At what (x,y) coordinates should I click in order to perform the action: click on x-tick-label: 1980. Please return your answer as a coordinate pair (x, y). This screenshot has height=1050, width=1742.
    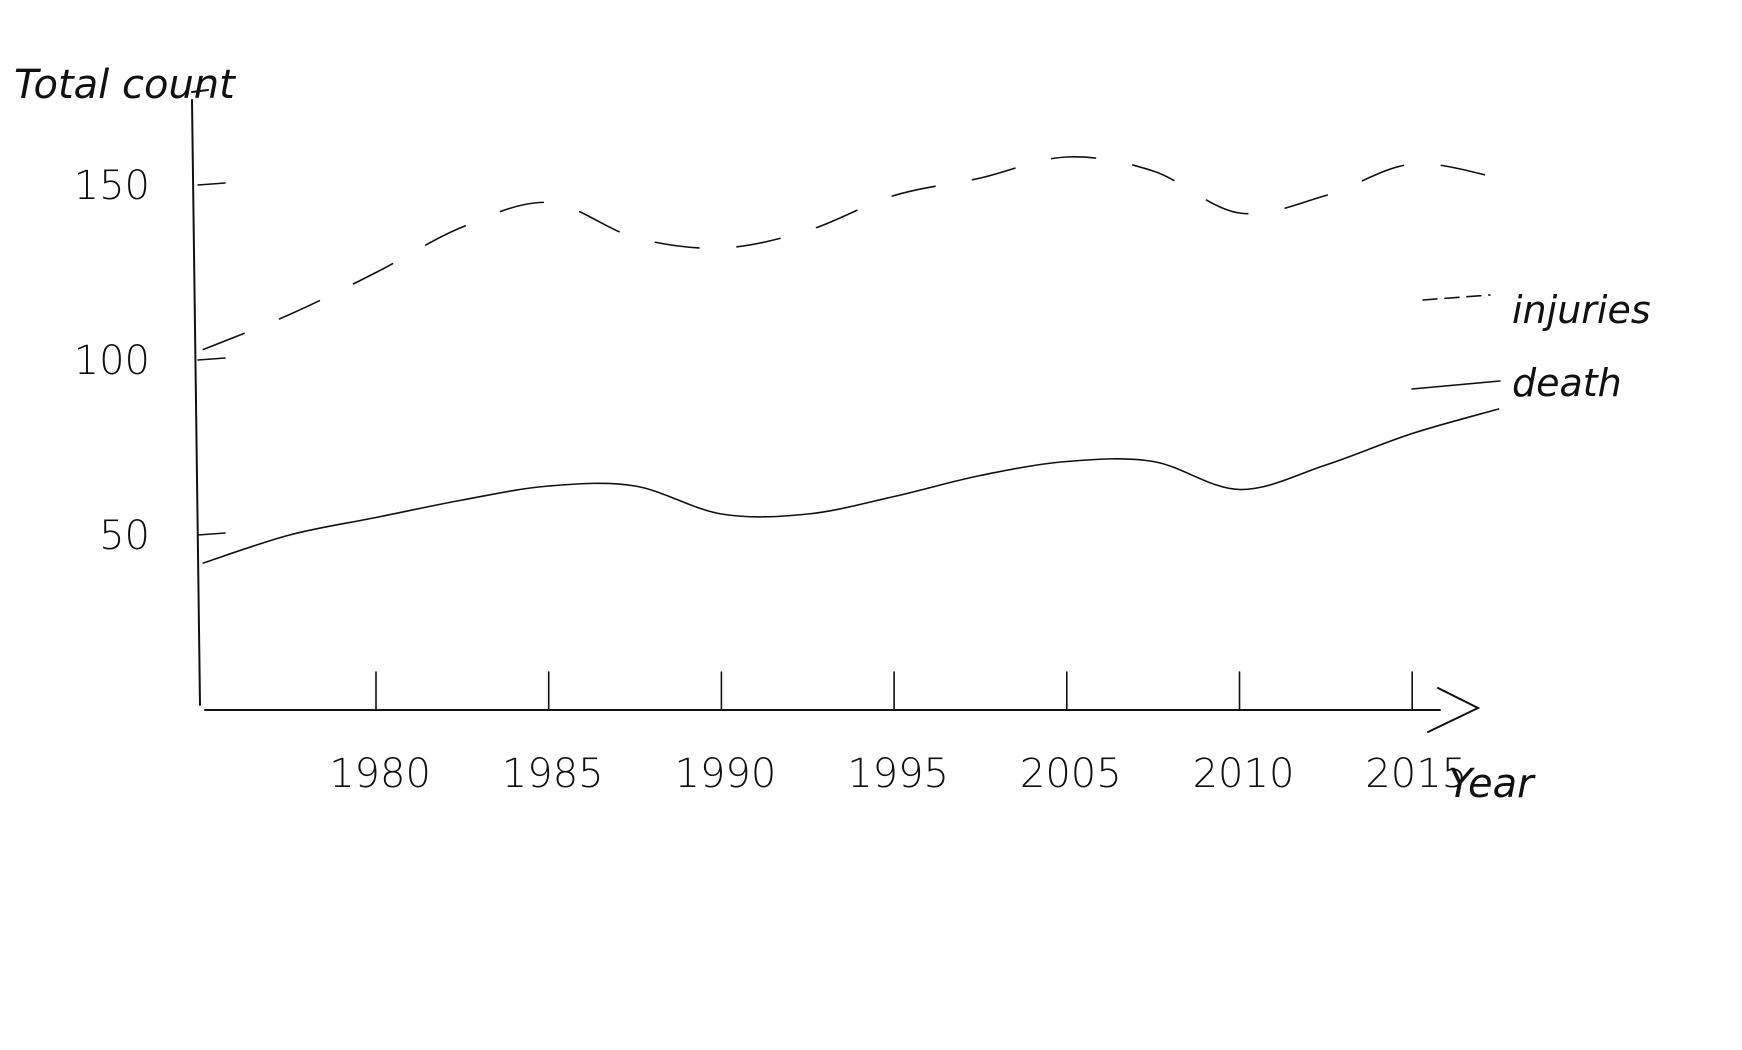
    Looking at the image, I should click on (380, 774).